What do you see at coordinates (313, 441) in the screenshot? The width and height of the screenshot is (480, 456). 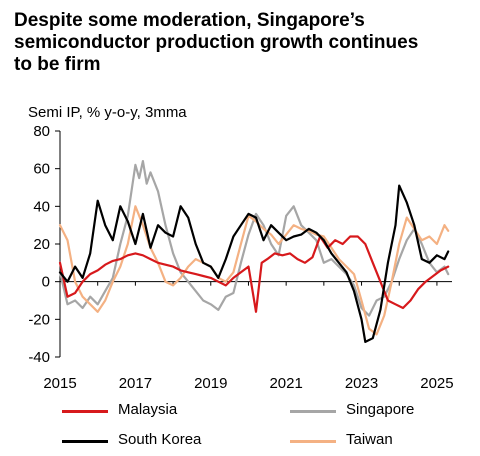 I see `legend-swatch-taiwan` at bounding box center [313, 441].